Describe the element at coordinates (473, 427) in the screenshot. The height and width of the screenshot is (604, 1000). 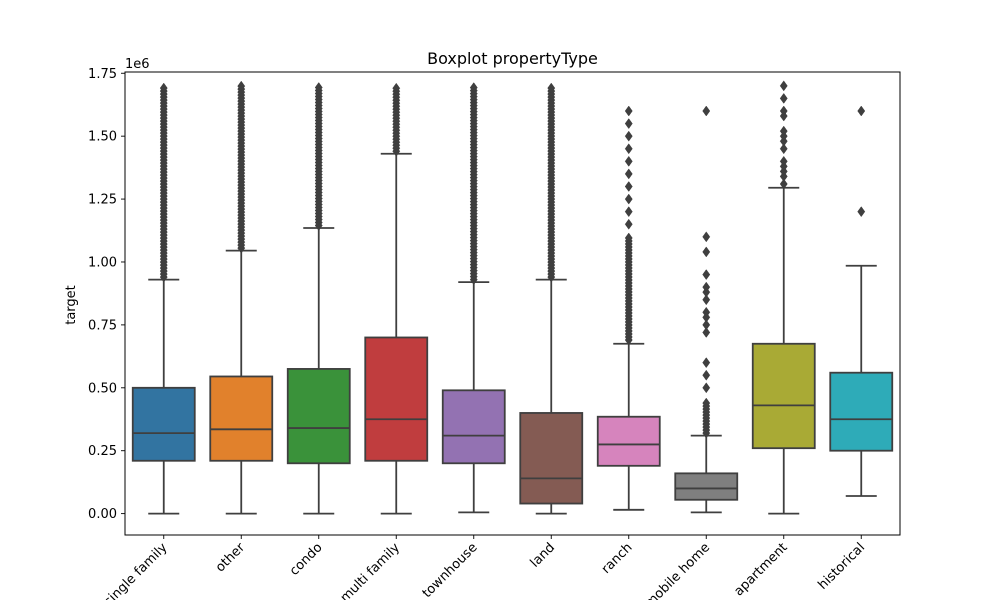
I see `box-townhouse` at that location.